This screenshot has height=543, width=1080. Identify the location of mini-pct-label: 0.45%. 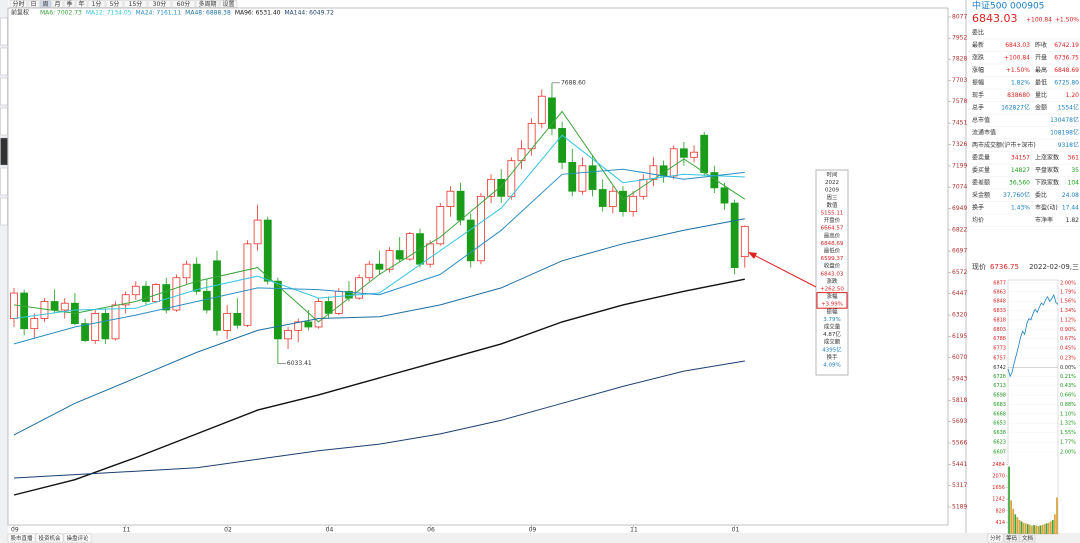
(1068, 349).